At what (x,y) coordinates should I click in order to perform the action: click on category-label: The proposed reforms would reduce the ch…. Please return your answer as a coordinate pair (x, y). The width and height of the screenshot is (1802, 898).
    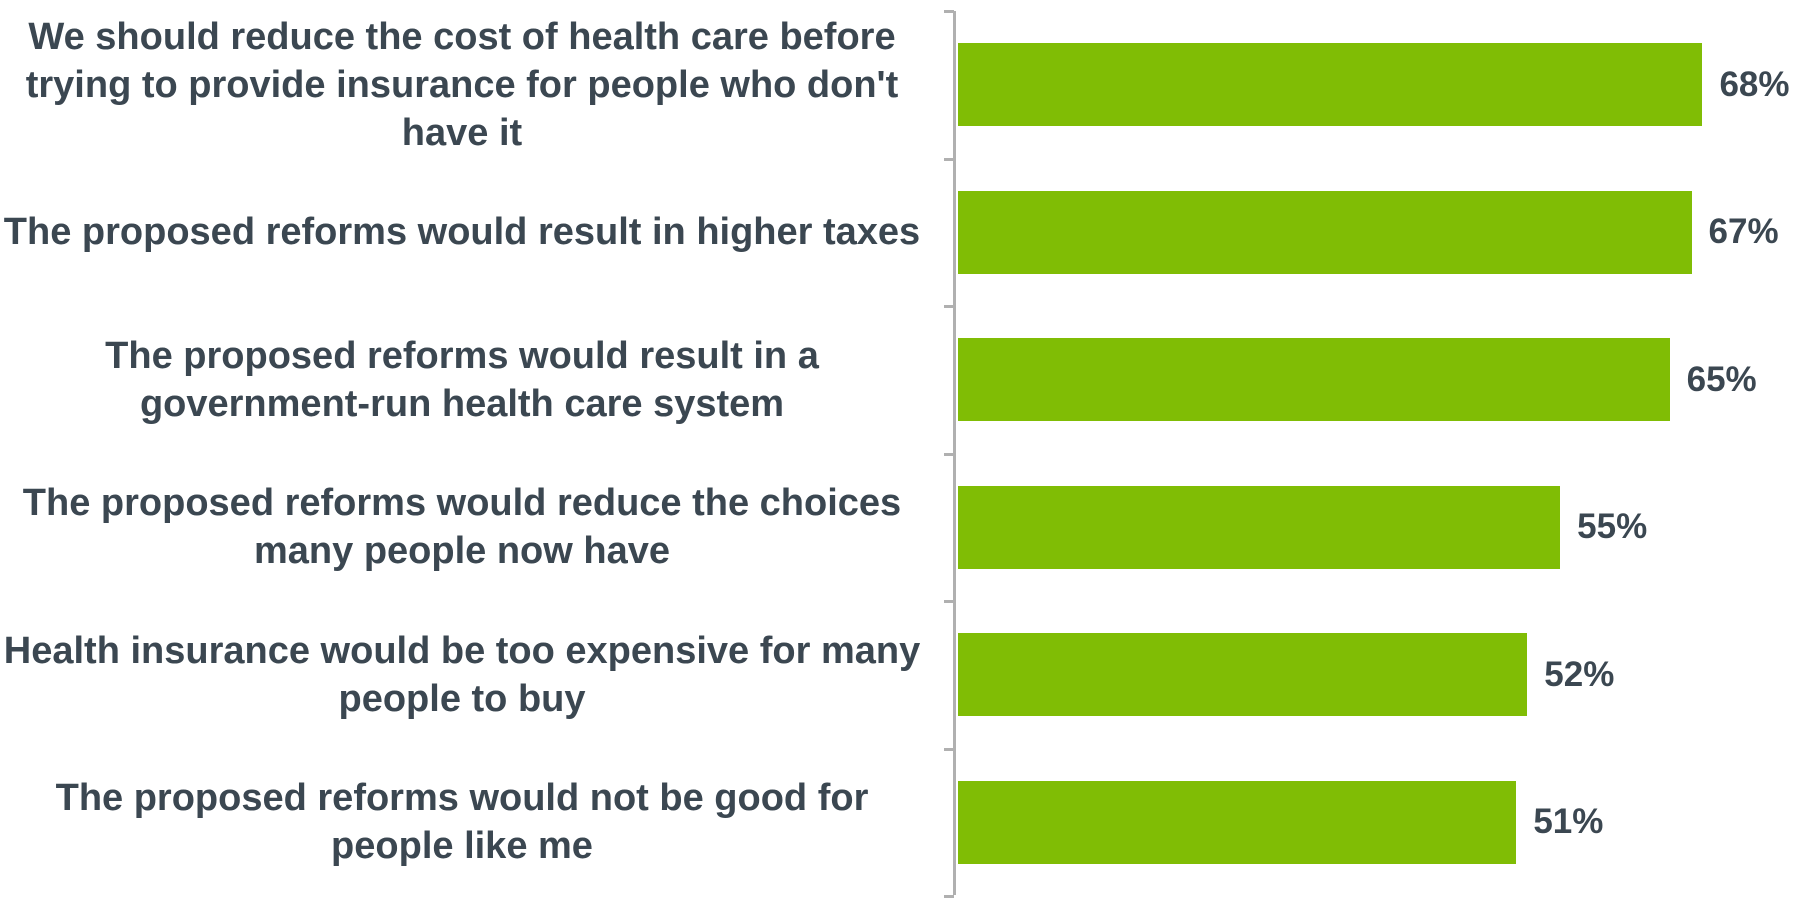
    Looking at the image, I should click on (462, 527).